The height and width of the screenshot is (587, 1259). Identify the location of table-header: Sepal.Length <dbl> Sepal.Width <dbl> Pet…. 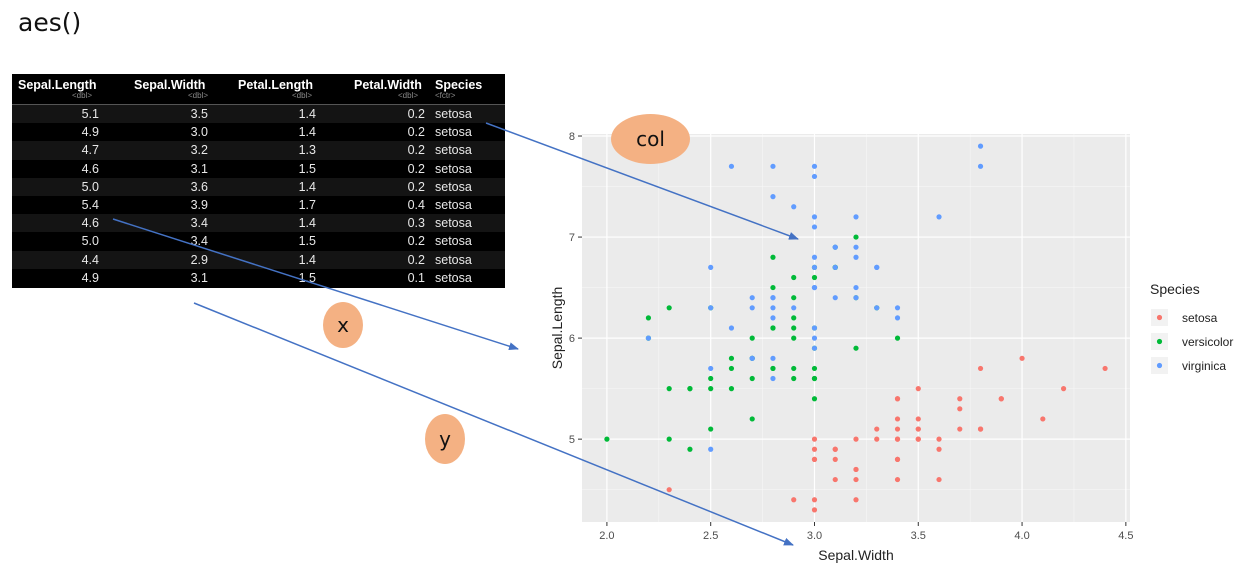
(258, 89).